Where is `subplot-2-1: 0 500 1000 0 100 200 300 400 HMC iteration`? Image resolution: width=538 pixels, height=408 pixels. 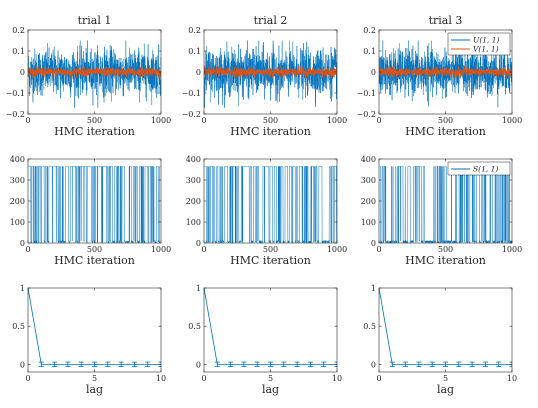
subplot-2-1: 0 500 1000 0 100 200 300 400 HMC iteration is located at coordinates (90, 211).